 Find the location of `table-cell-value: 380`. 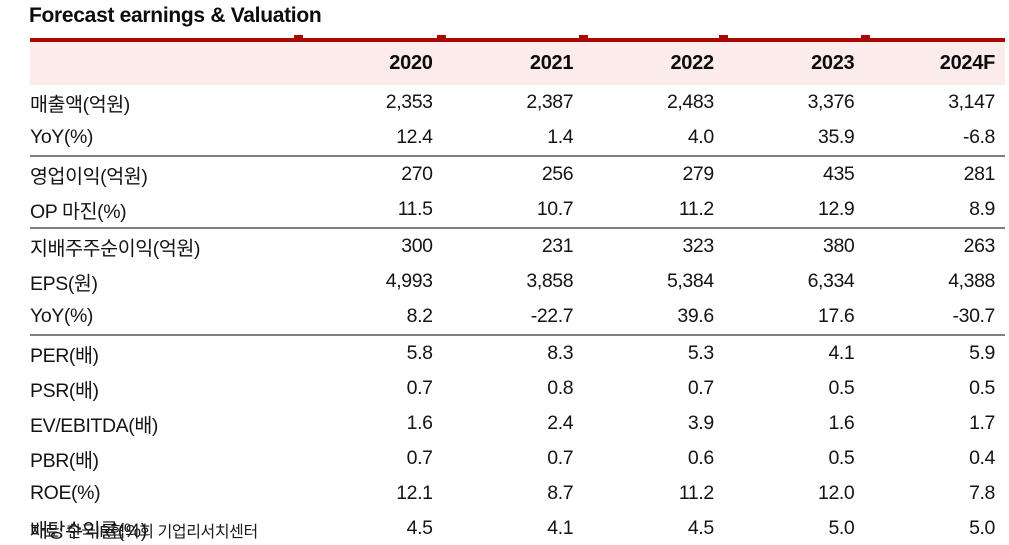

table-cell-value: 380 is located at coordinates (839, 246).